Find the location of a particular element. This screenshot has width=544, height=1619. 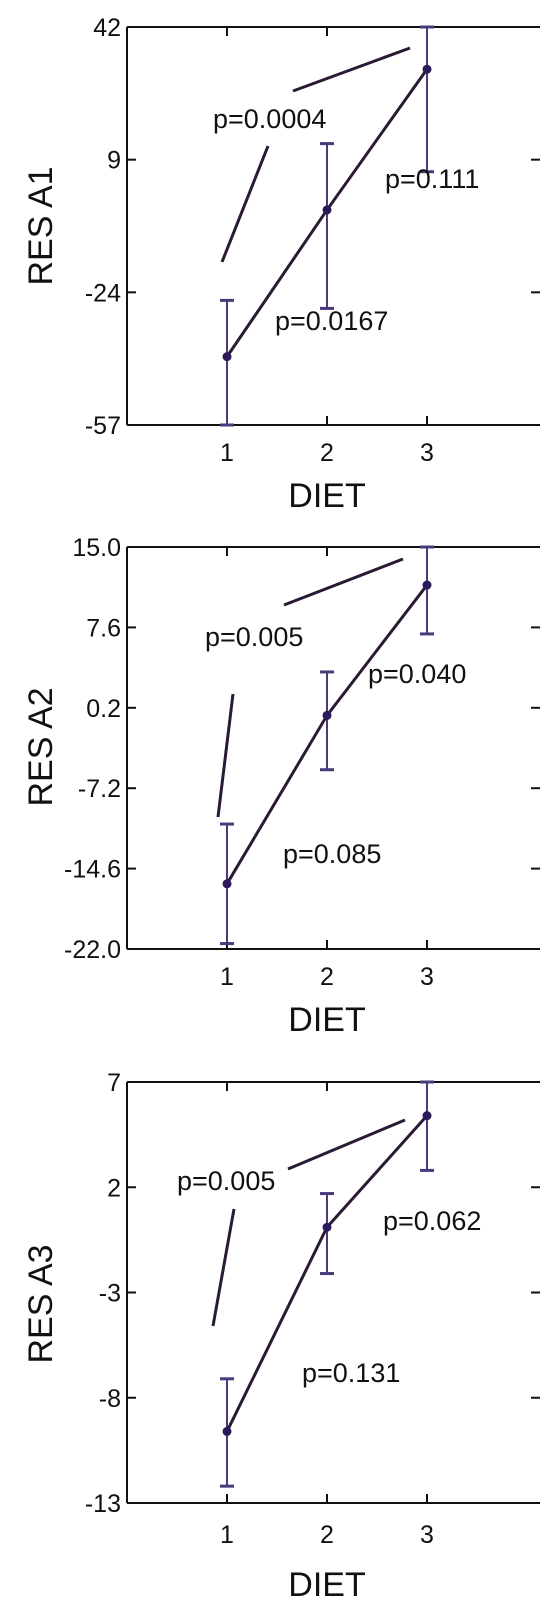

y-axis-label: RES A3 is located at coordinates (41, 1303).